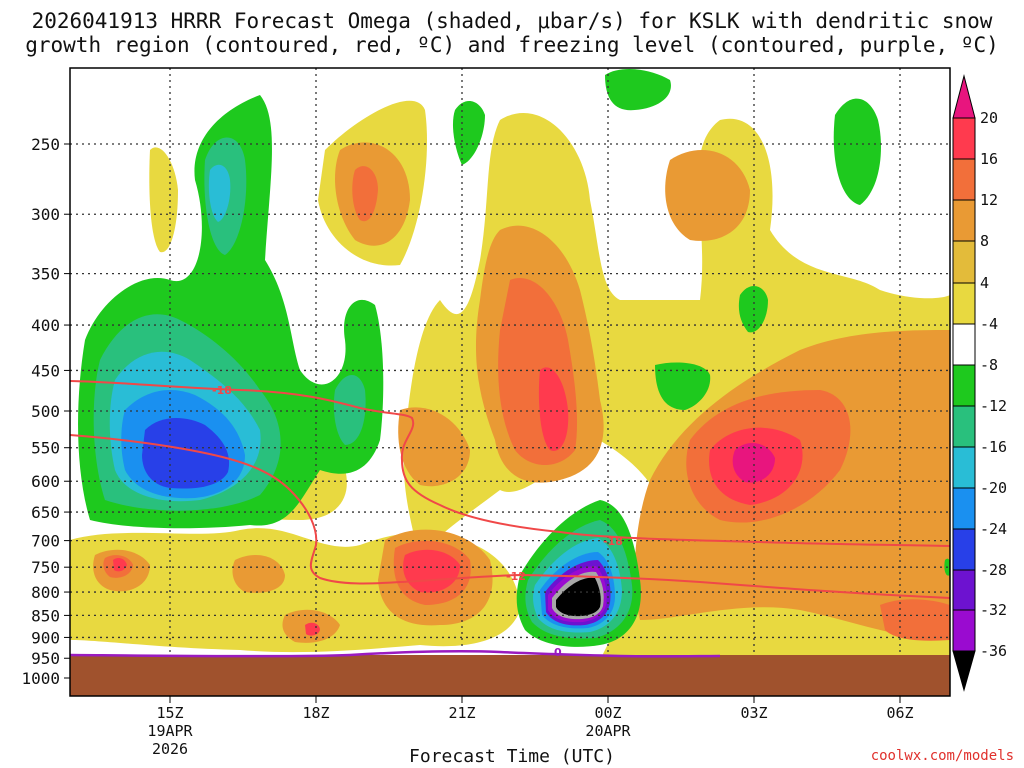 The width and height of the screenshot is (1024, 768). Describe the element at coordinates (753, 463) in the screenshot. I see `omega-region-magenta-right` at that location.